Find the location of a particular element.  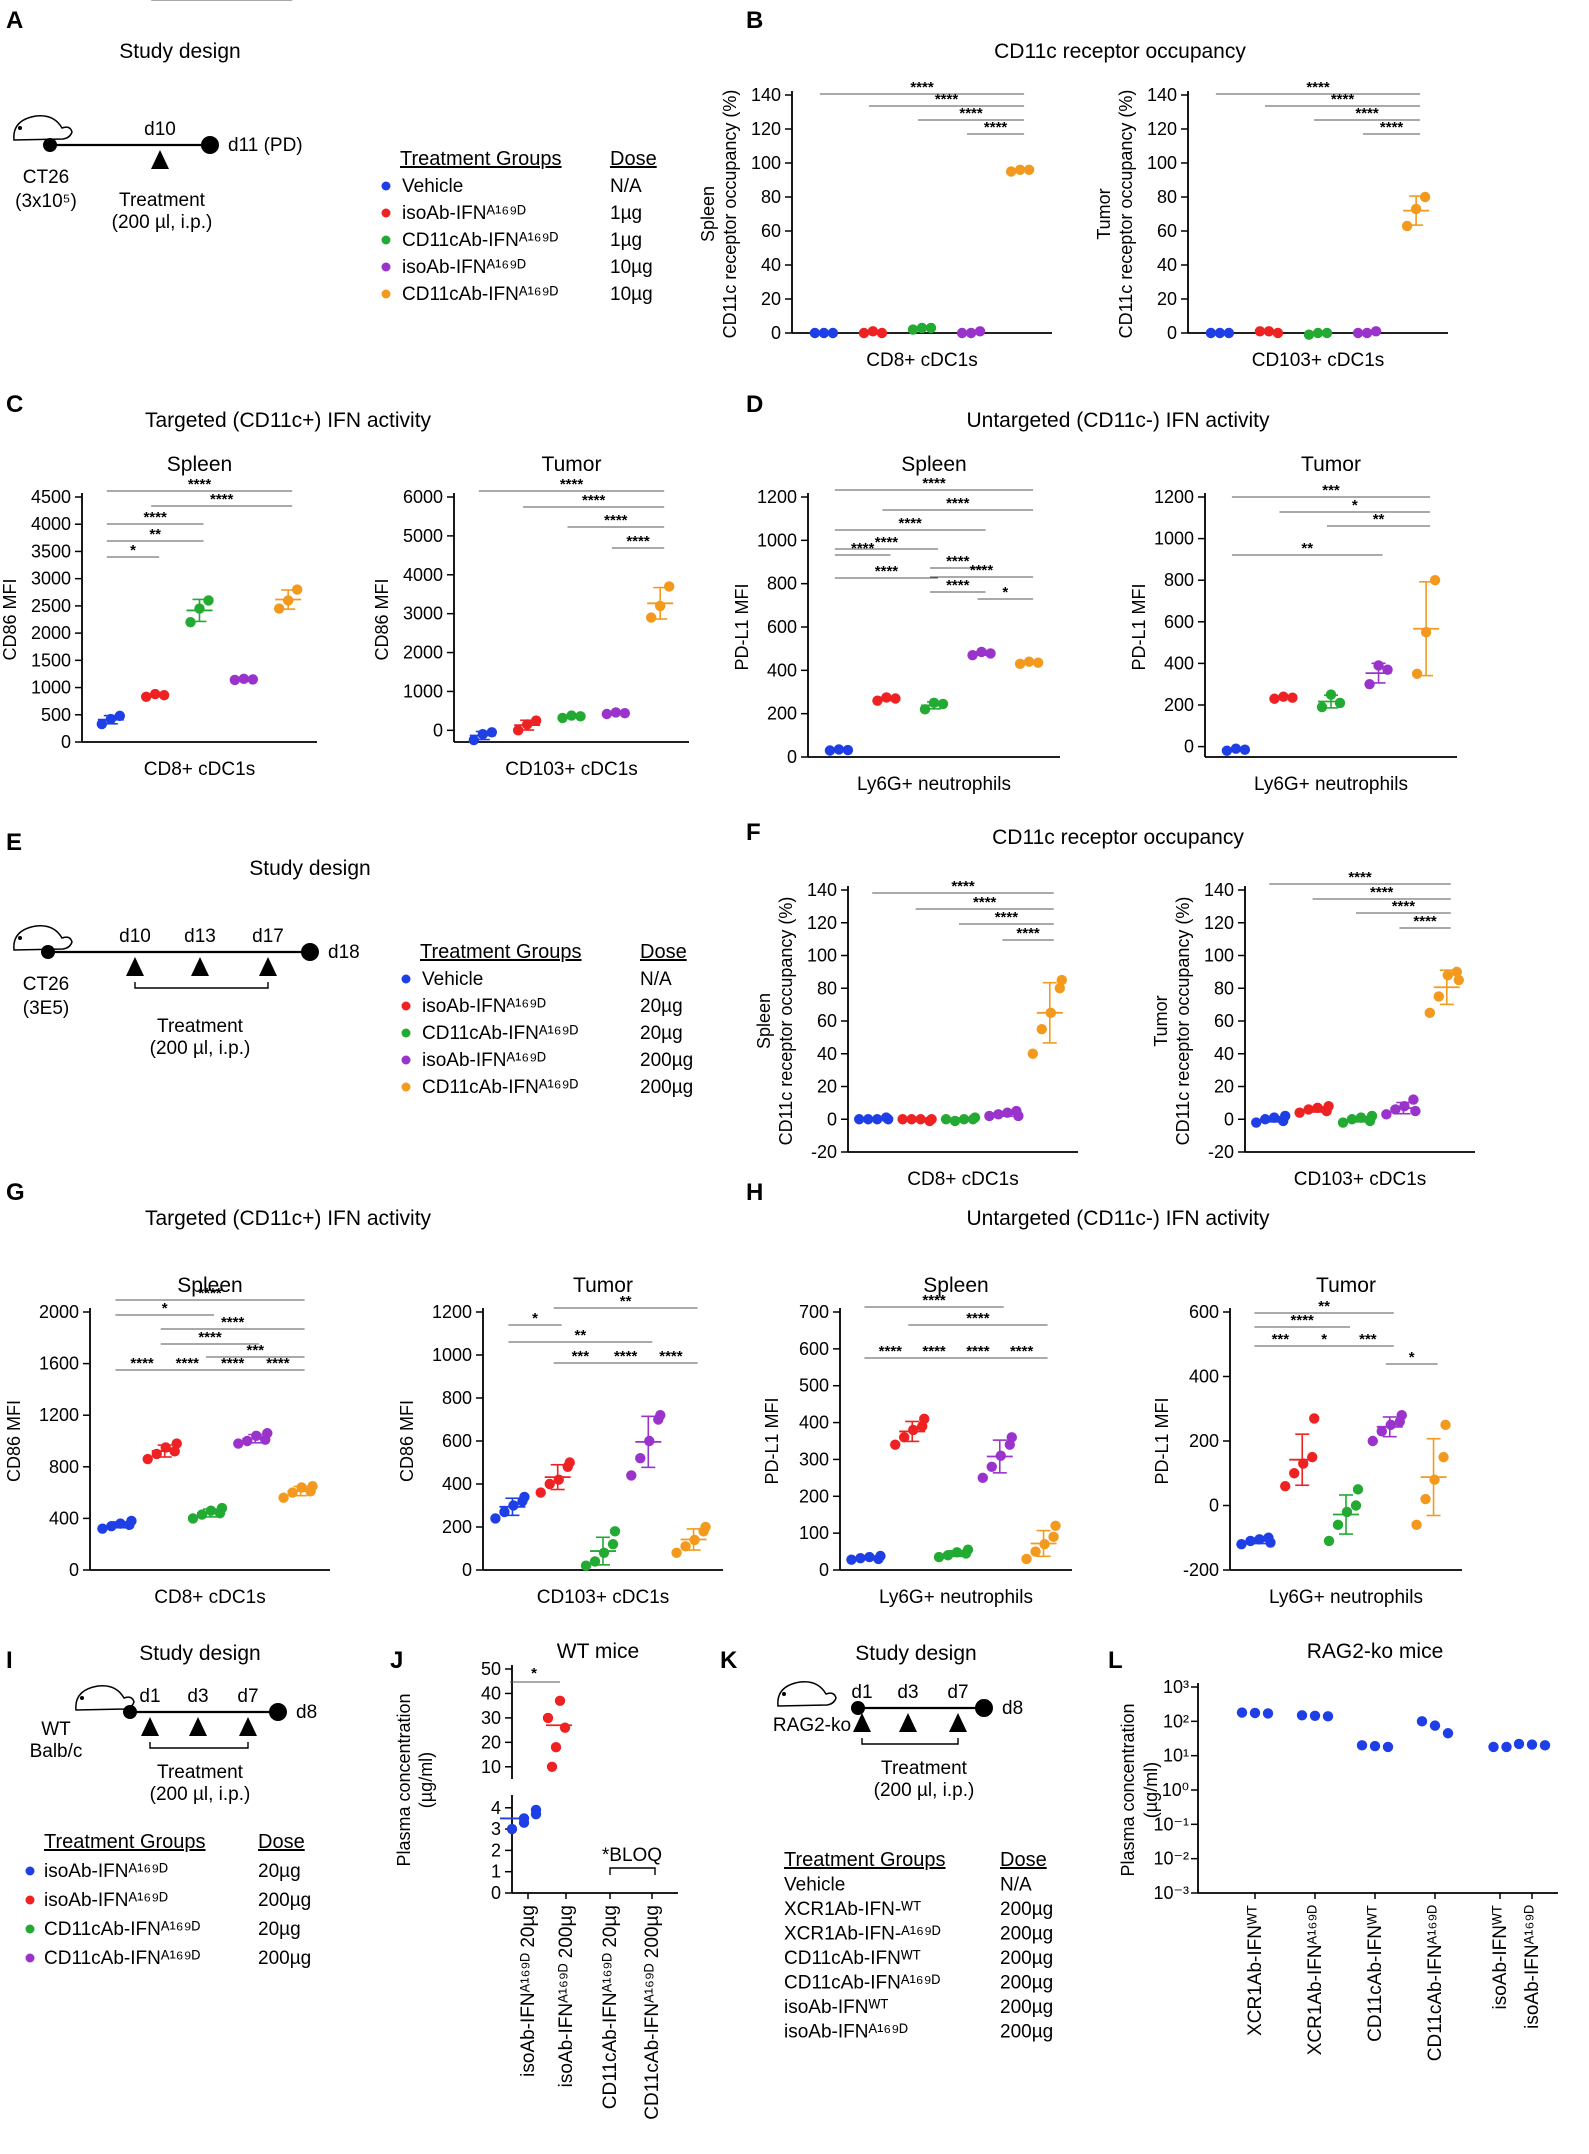

x-tick-label: CD11cAb-IFNᵂᵀ is located at coordinates (1375, 1973).